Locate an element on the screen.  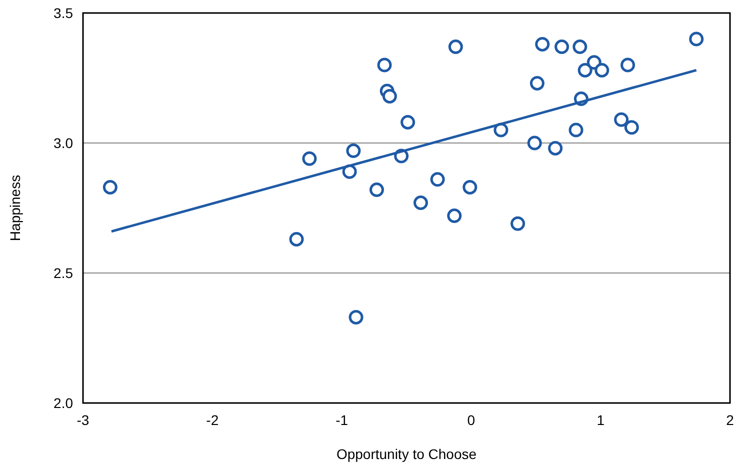
y-tick-label: 3.5 is located at coordinates (64, 12).